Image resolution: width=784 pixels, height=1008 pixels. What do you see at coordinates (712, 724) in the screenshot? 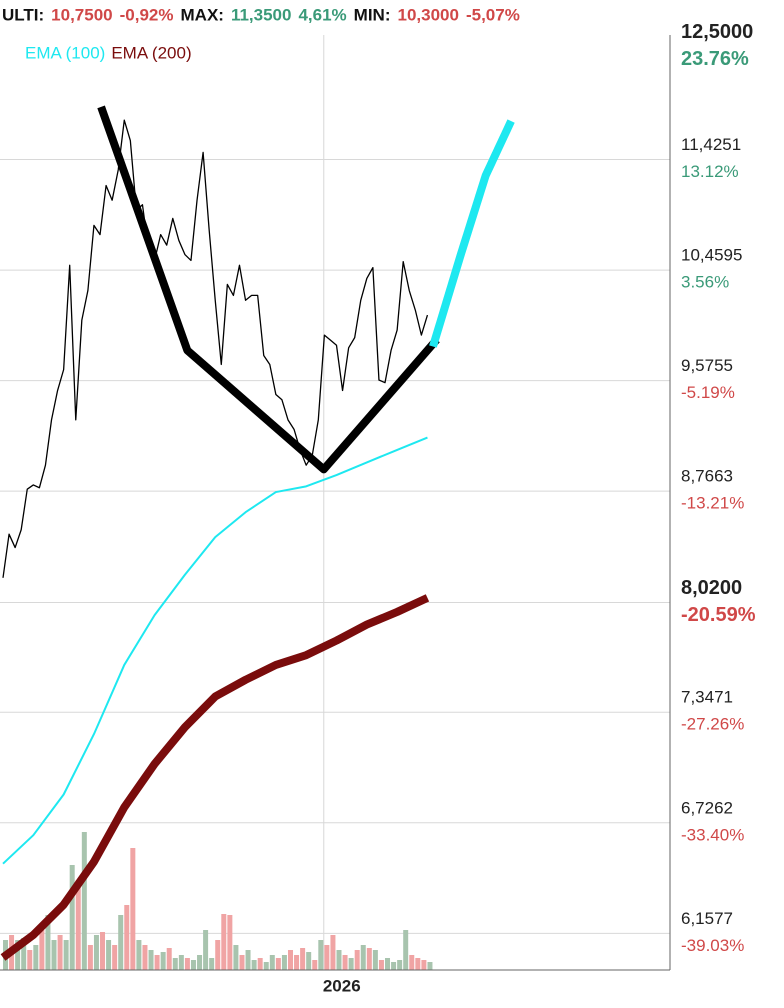
I see `y-tick-change-label: -27.26%` at bounding box center [712, 724].